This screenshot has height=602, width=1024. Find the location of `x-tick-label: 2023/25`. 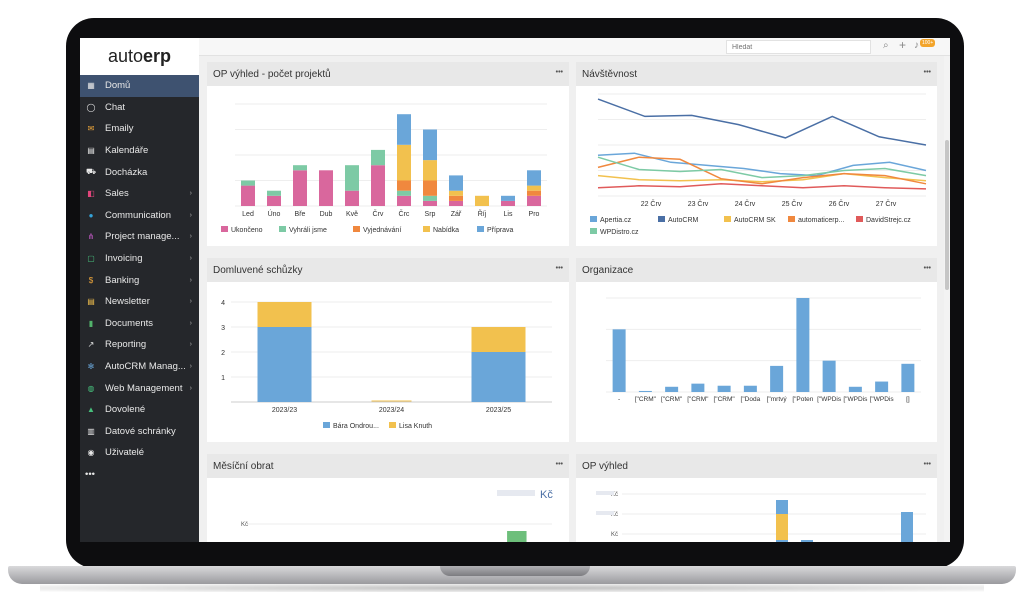

x-tick-label: 2023/25 is located at coordinates (498, 410).